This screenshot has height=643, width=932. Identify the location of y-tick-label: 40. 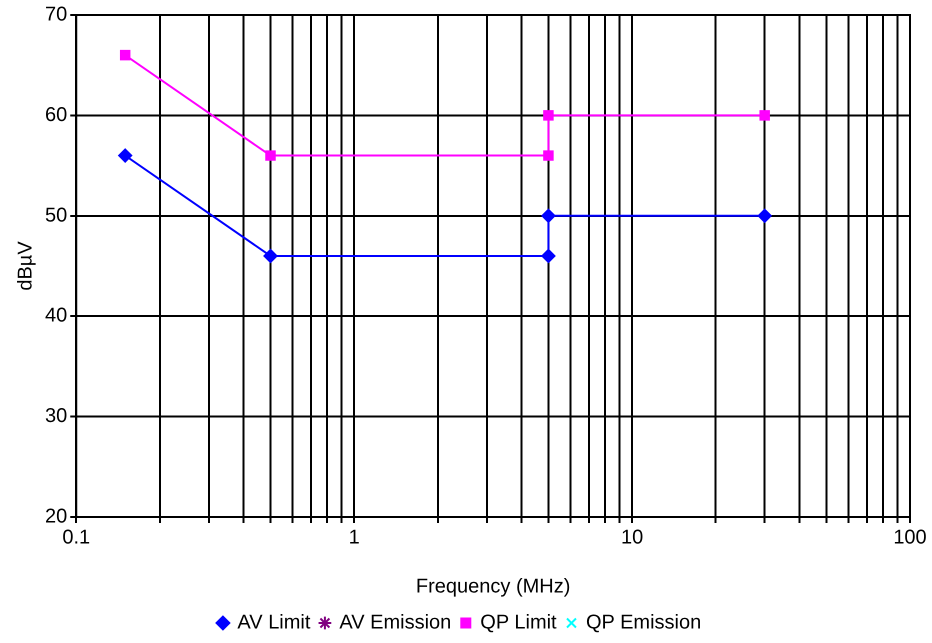
(56, 315).